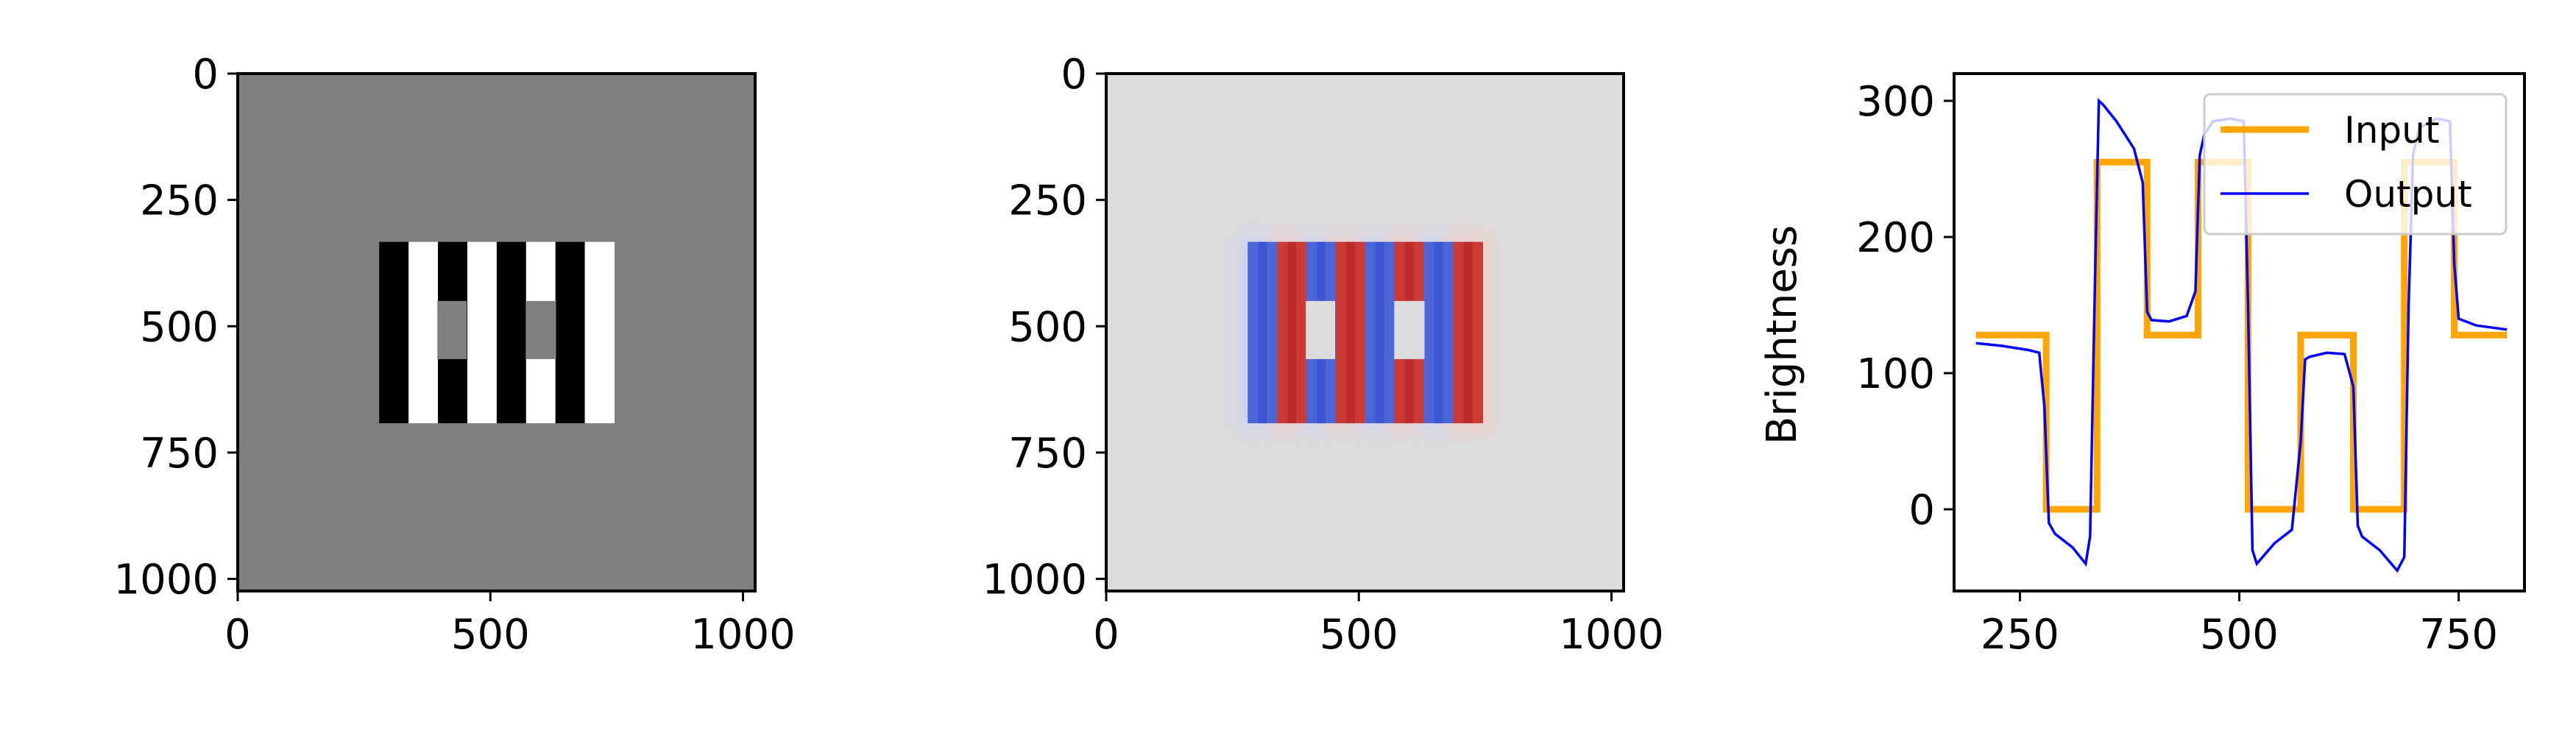 The height and width of the screenshot is (736, 2576). Describe the element at coordinates (1896, 238) in the screenshot. I see `y-tick-label: 200` at that location.